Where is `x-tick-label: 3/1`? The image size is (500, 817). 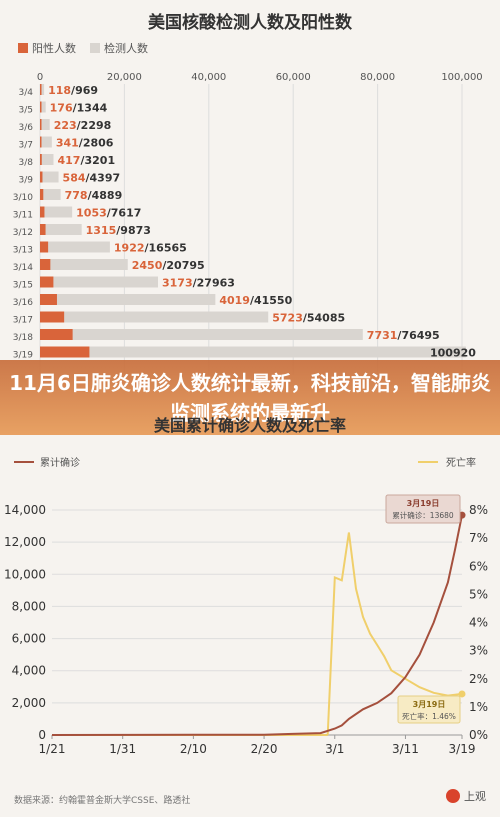
x-tick-label: 3/1 is located at coordinates (334, 749).